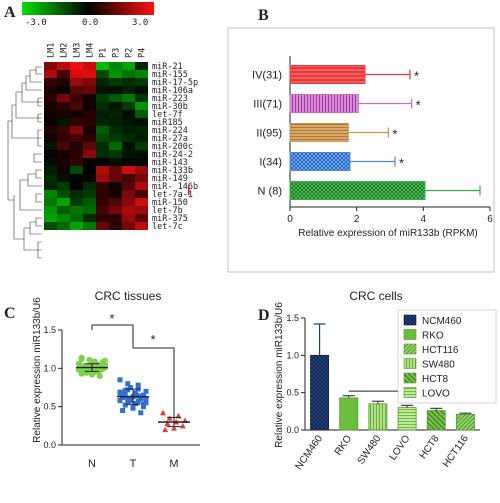 This screenshot has height=503, width=500. What do you see at coordinates (78, 50) in the screenshot?
I see `column-label-lm3: LM3` at bounding box center [78, 50].